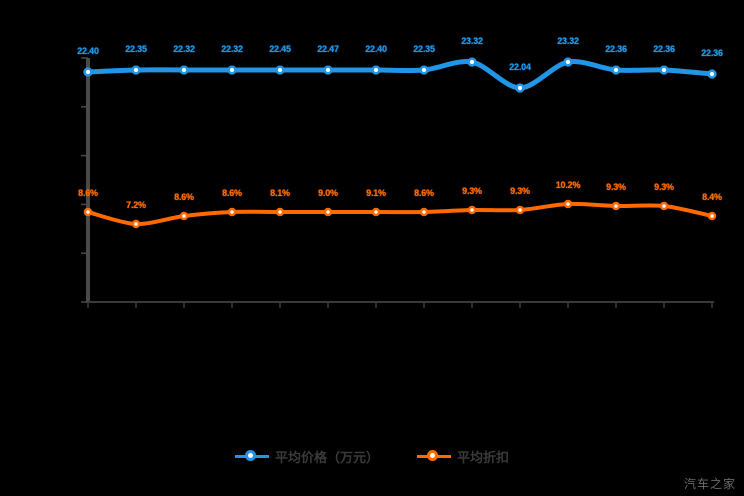 This screenshot has width=744, height=496. I want to click on chart-legend: 平均价格（万元） 平均折扣, so click(372, 456).